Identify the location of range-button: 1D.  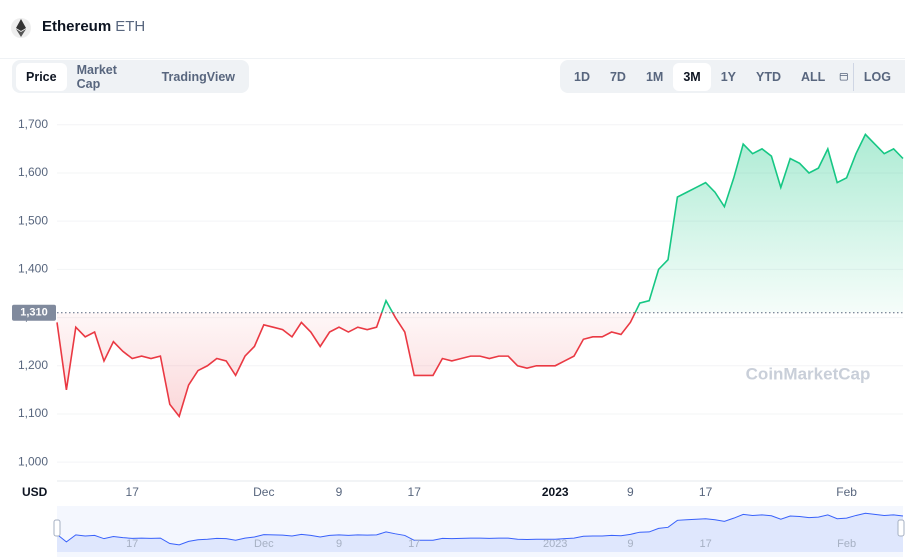
(582, 76).